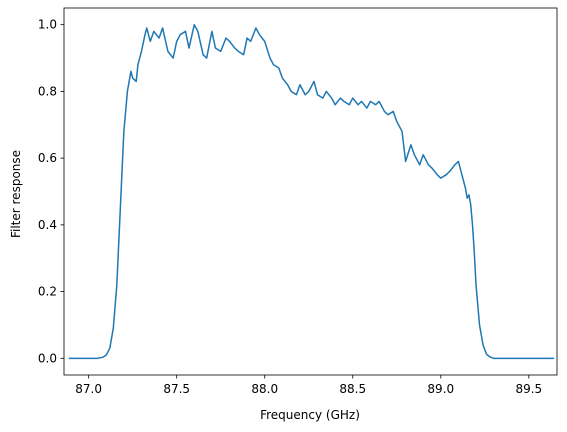 The height and width of the screenshot is (432, 567). Describe the element at coordinates (440, 389) in the screenshot. I see `x-tick-label: 89.0` at that location.